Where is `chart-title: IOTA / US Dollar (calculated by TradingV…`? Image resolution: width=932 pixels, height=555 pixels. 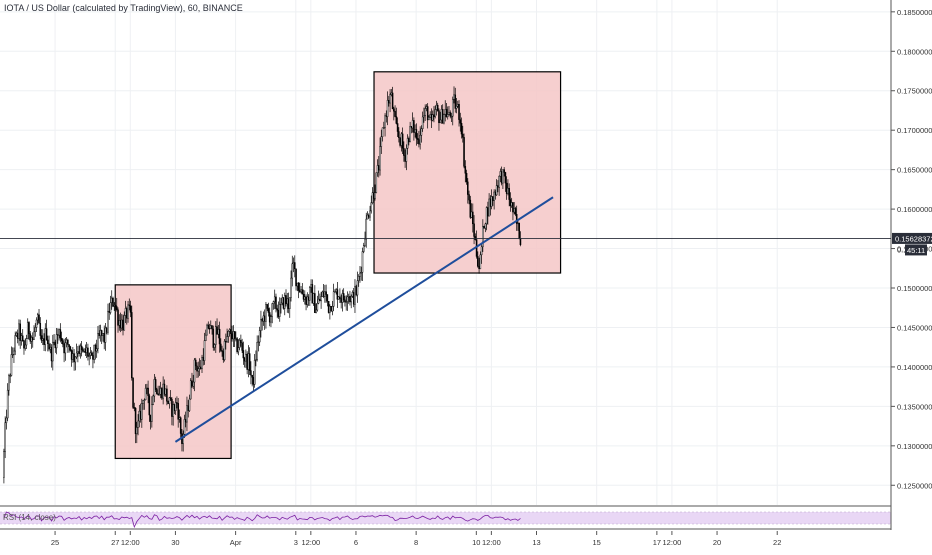 chart-title: IOTA / US Dollar (calculated by TradingV… is located at coordinates (123, 8).